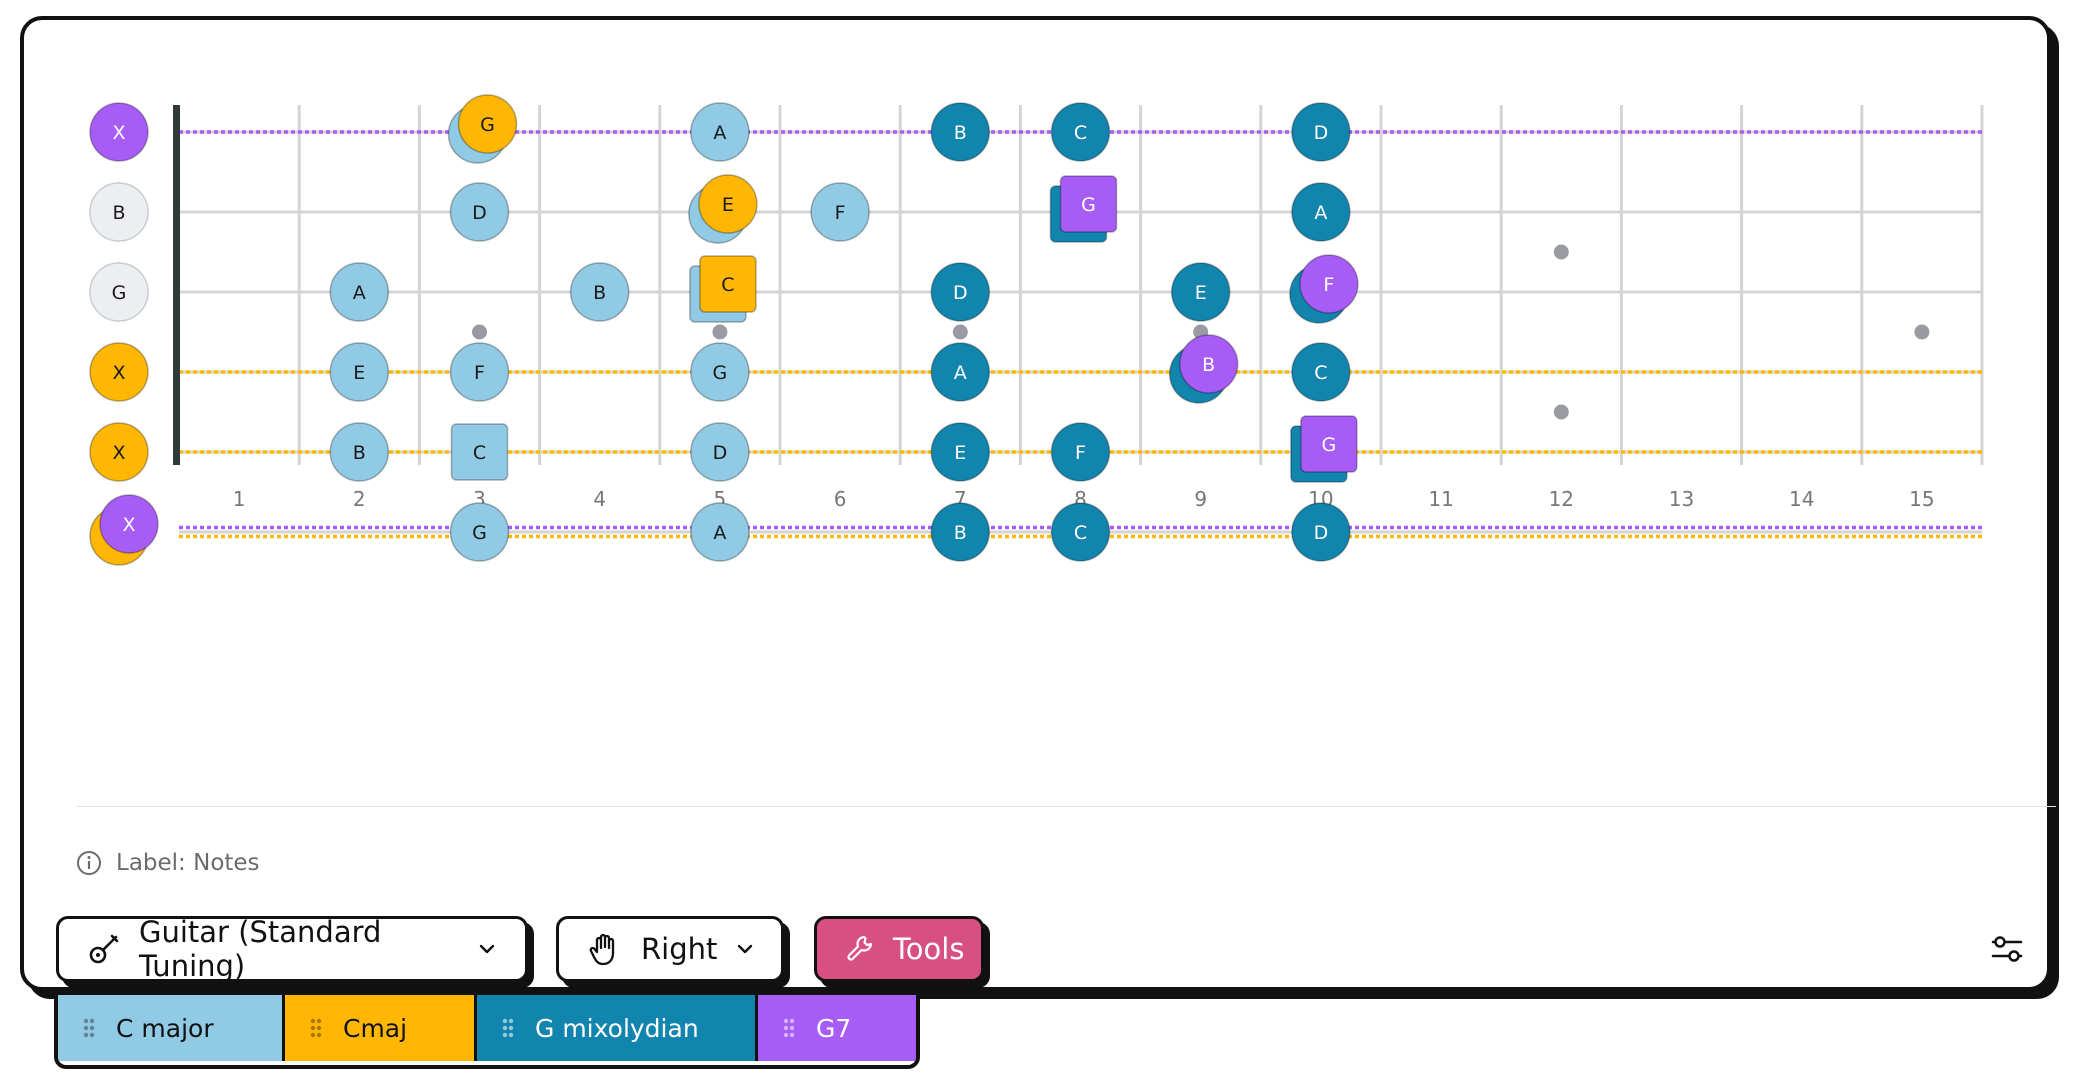 The height and width of the screenshot is (1082, 2083). What do you see at coordinates (840, 499) in the screenshot?
I see `fret-number: 6` at bounding box center [840, 499].